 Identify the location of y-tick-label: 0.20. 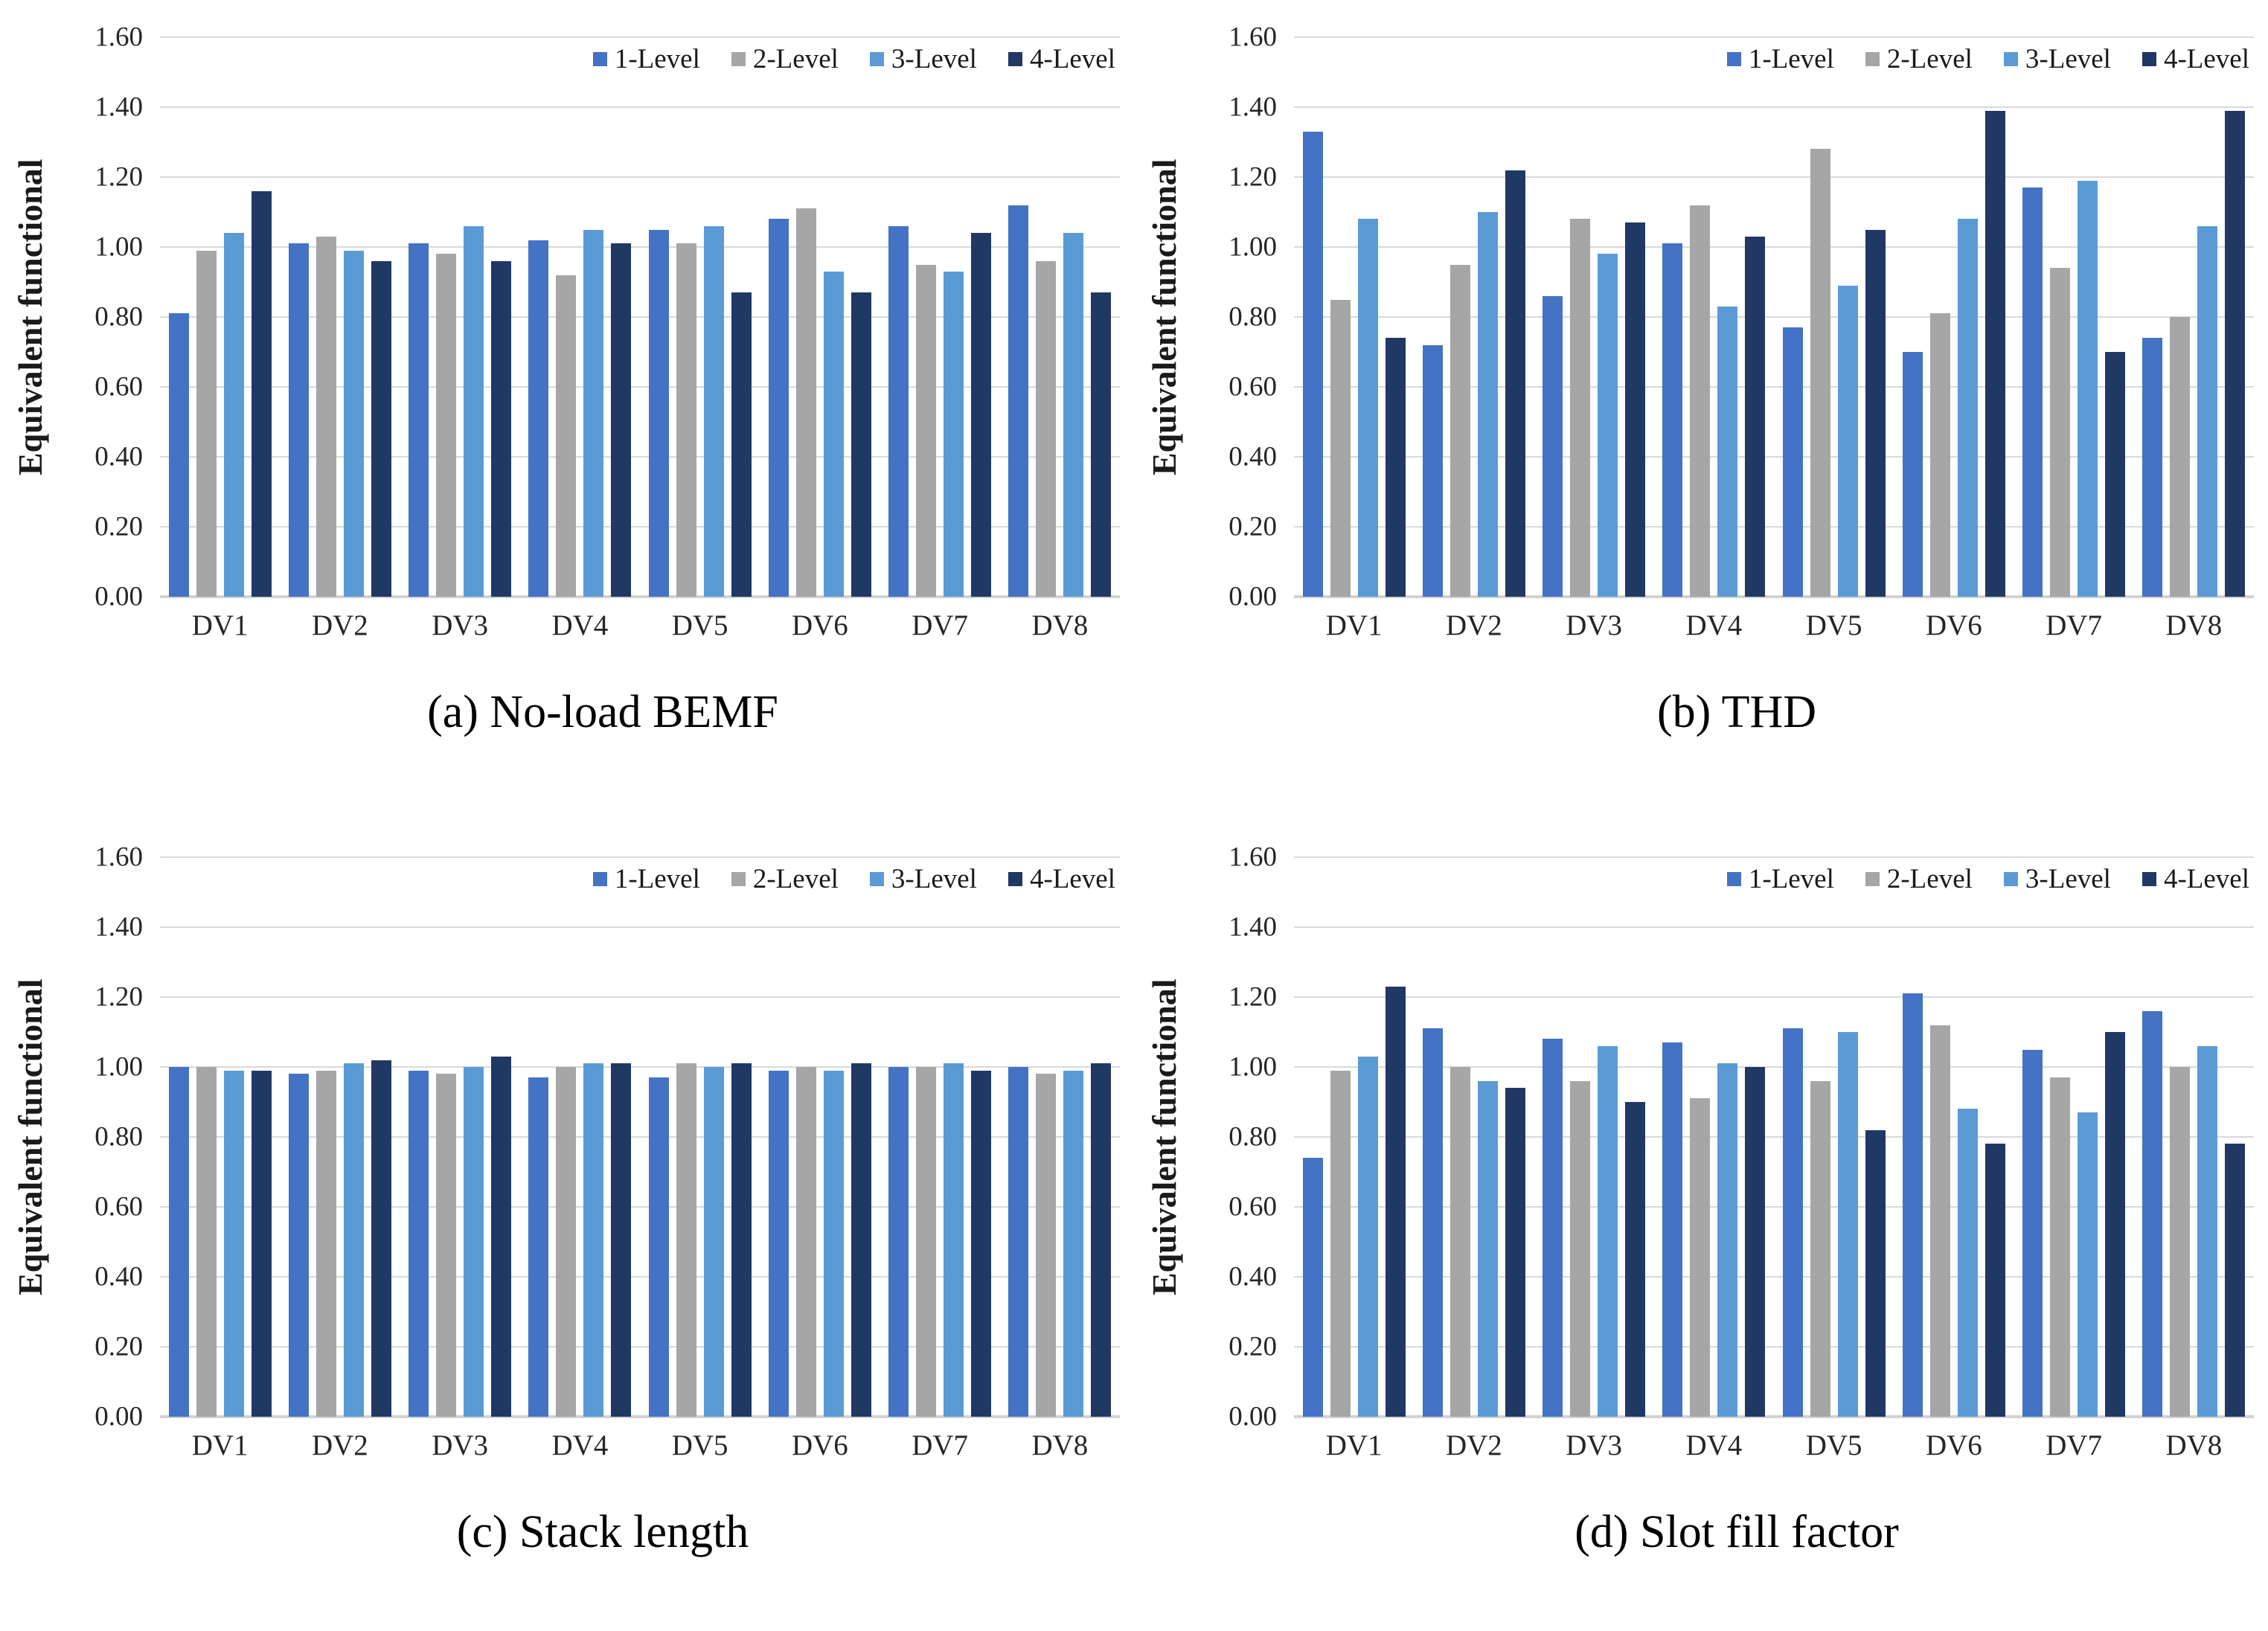
(118, 1346).